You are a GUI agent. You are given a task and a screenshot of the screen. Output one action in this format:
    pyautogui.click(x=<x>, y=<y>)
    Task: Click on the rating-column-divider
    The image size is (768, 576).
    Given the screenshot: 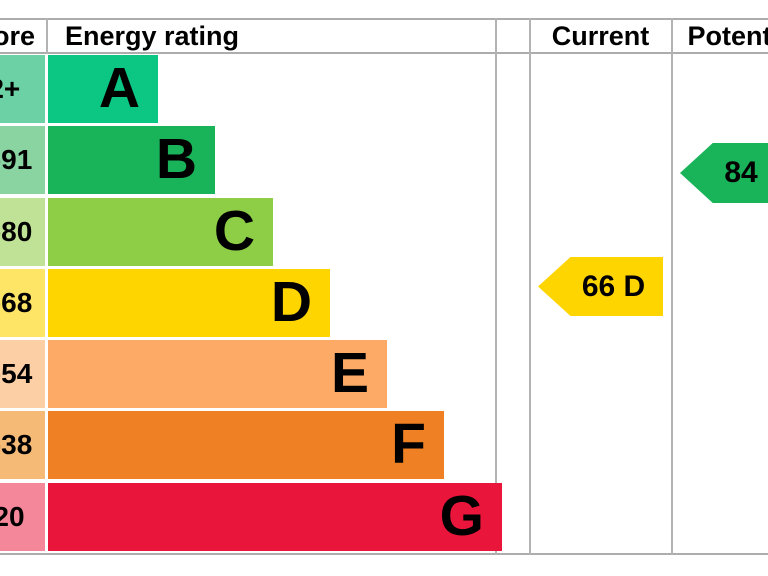 What is the action you would take?
    pyautogui.click(x=496, y=286)
    